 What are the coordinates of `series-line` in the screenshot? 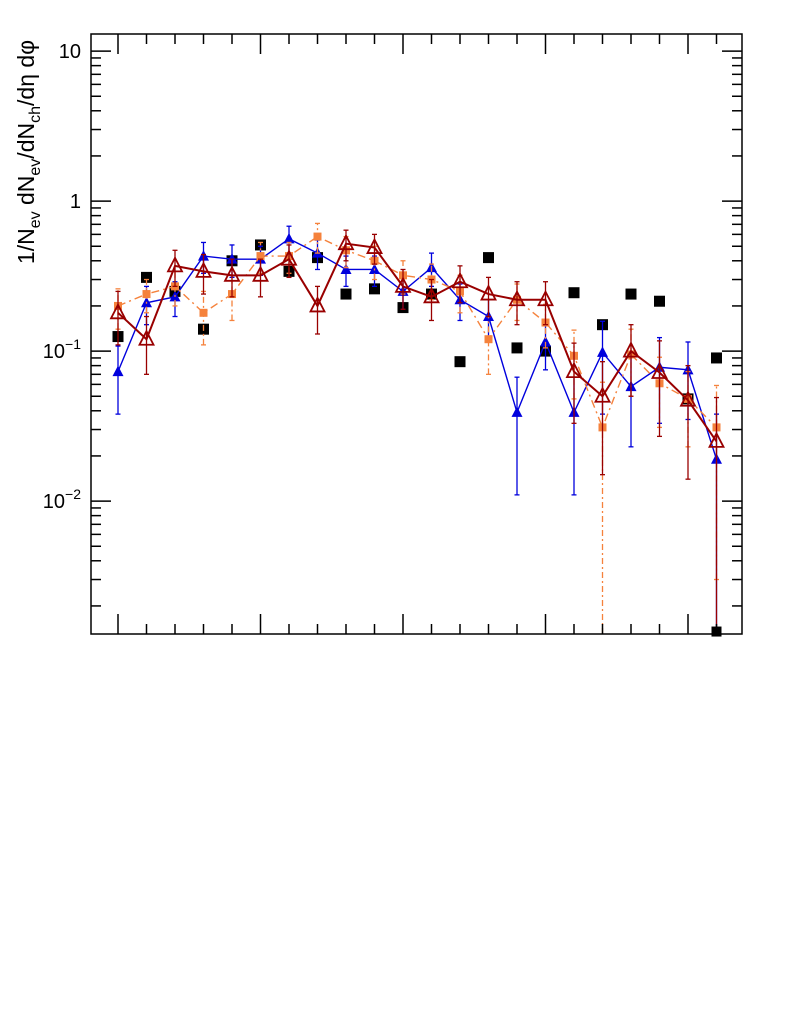 It's located at (417, 342).